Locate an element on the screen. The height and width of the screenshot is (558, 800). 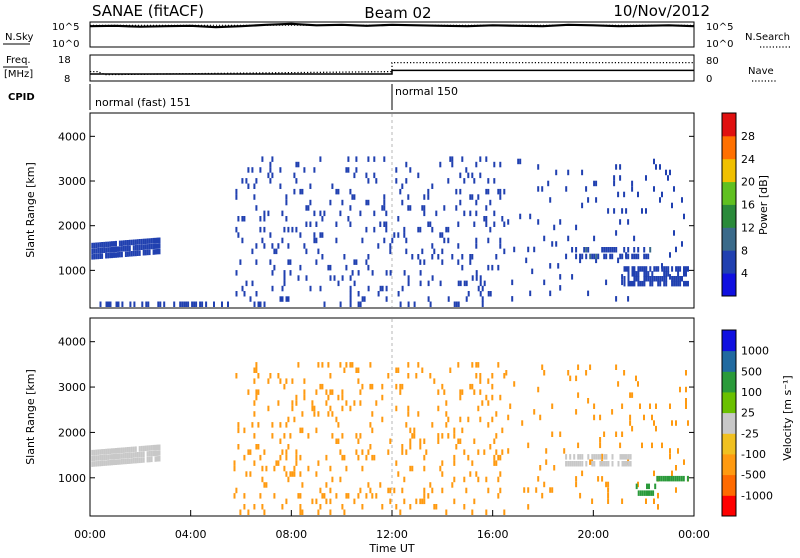
power-colorbar: 4 8 12 16 20 24 28 is located at coordinates (738, 204).